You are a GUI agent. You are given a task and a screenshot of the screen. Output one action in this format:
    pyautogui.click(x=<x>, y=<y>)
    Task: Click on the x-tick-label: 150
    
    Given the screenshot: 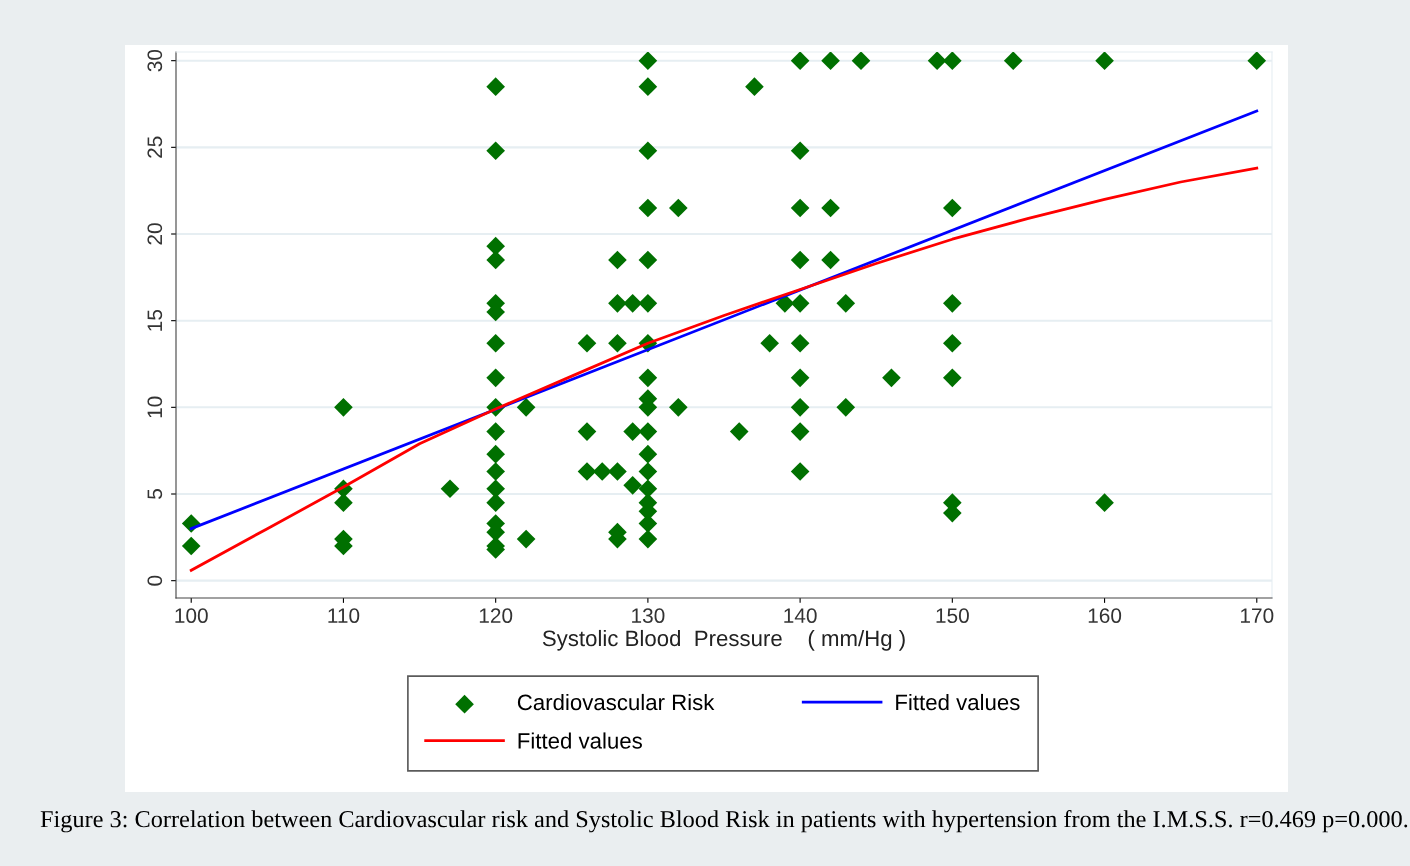 What is the action you would take?
    pyautogui.click(x=952, y=616)
    